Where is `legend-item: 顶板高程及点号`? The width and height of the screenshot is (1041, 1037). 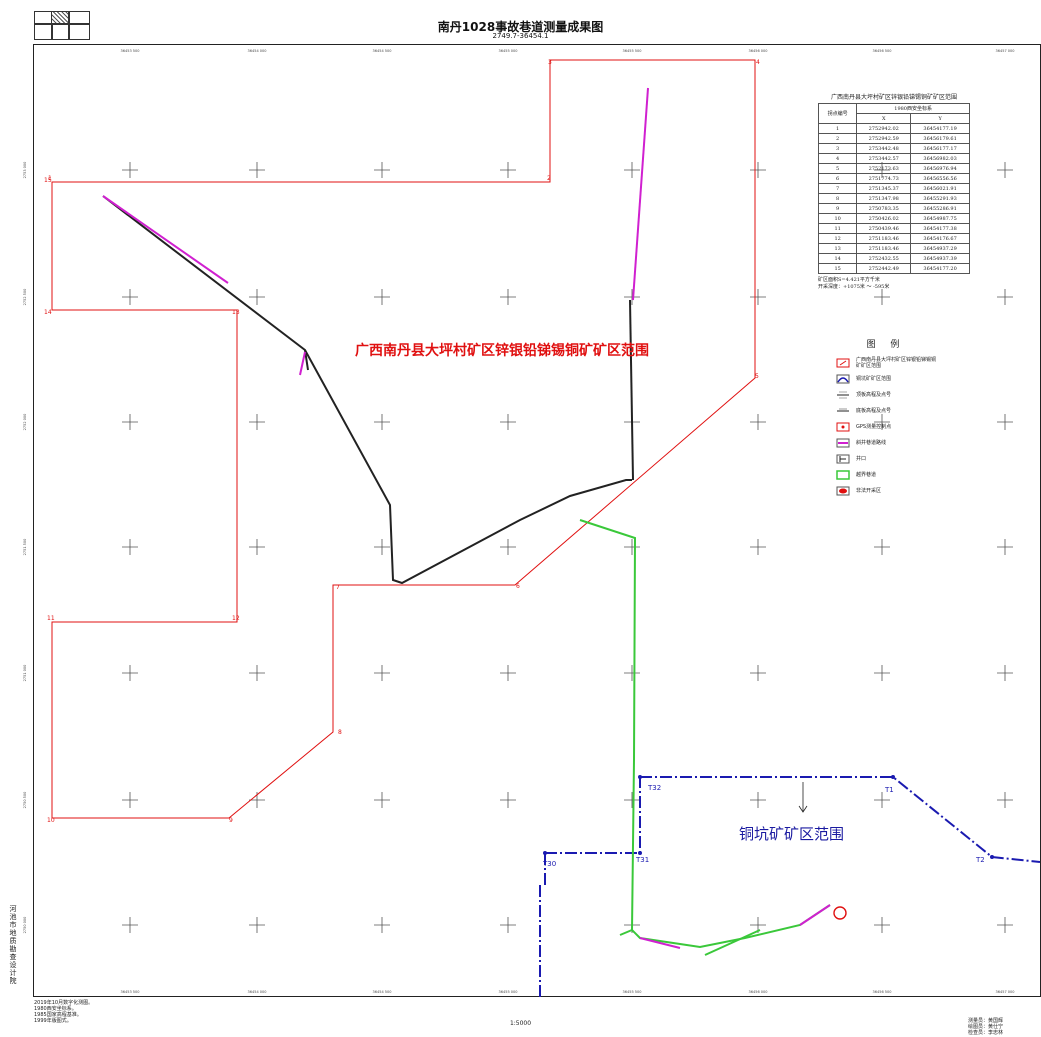 legend-item: 顶板高程及点号 is located at coordinates (886, 394).